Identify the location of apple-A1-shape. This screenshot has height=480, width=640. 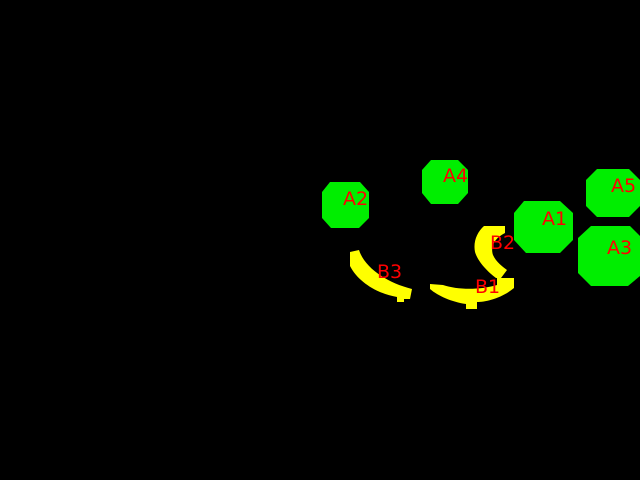
(543, 227).